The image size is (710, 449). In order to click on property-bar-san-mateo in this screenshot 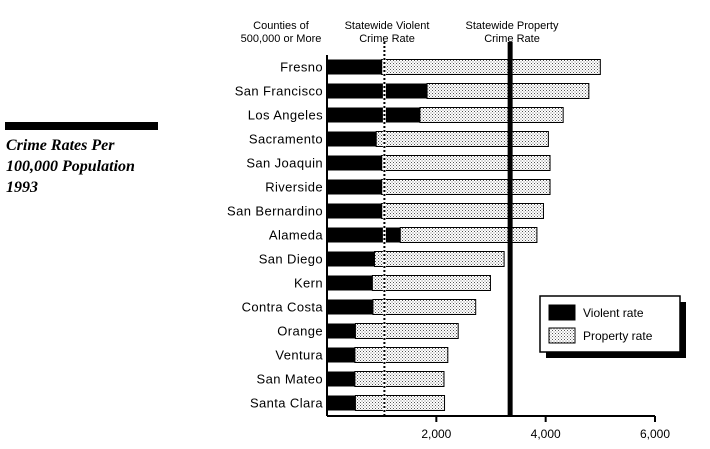, I will do `click(399, 379)`.